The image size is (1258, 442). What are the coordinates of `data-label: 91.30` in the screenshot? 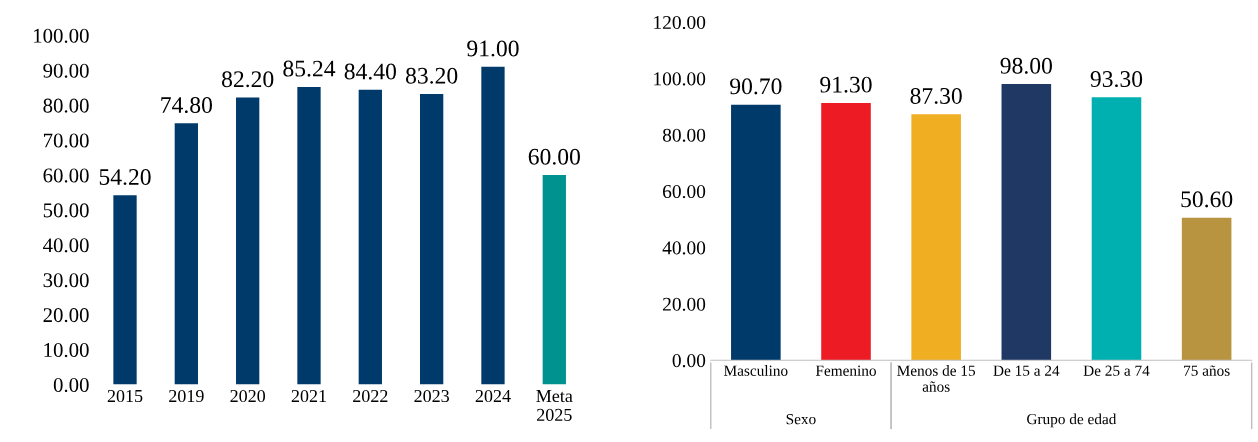 It's located at (846, 84).